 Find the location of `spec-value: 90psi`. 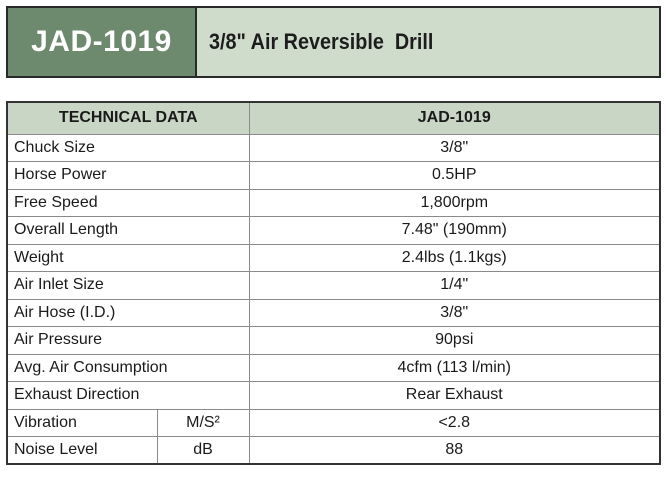

spec-value: 90psi is located at coordinates (454, 340).